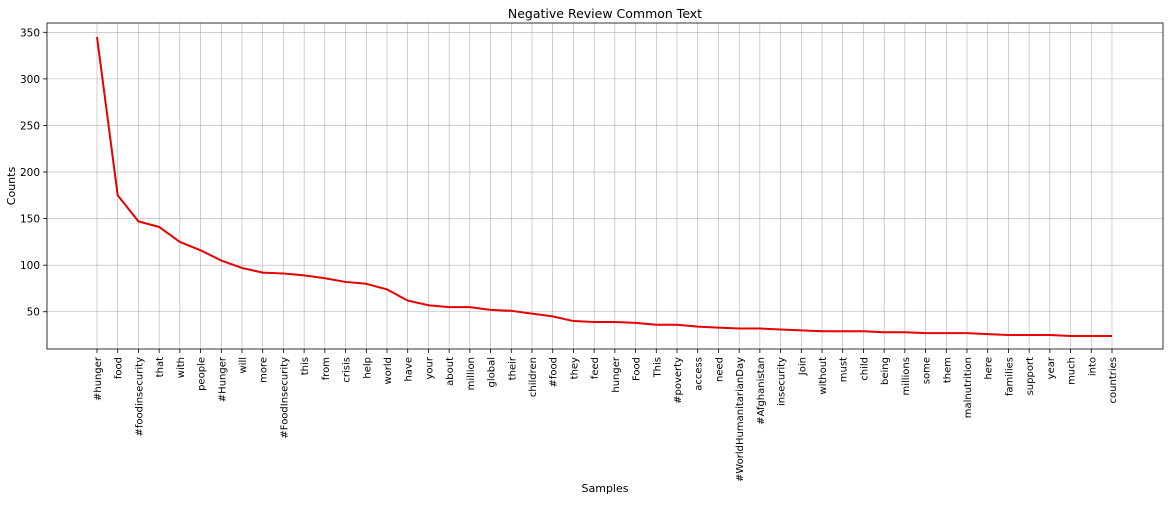 The width and height of the screenshot is (1170, 506). I want to click on x-tick-label: feed, so click(595, 368).